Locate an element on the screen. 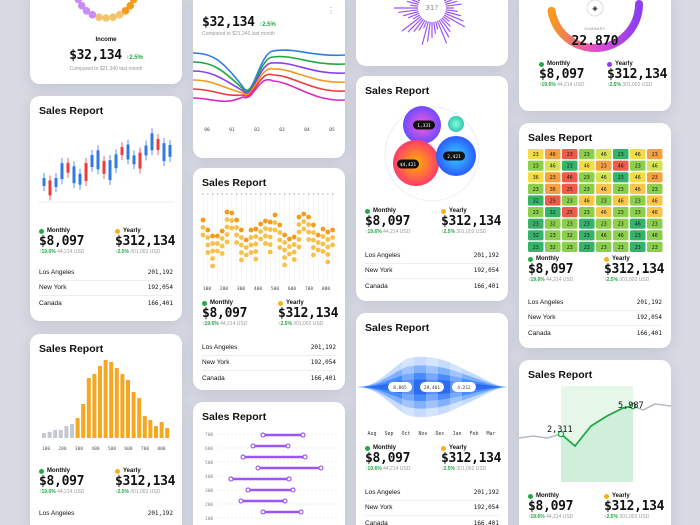  highlight-band is located at coordinates (432, 381).